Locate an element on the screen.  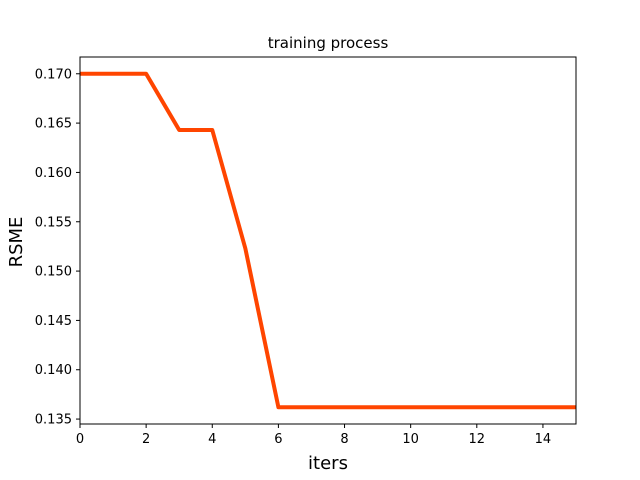
x-tick-label: 10 is located at coordinates (410, 439).